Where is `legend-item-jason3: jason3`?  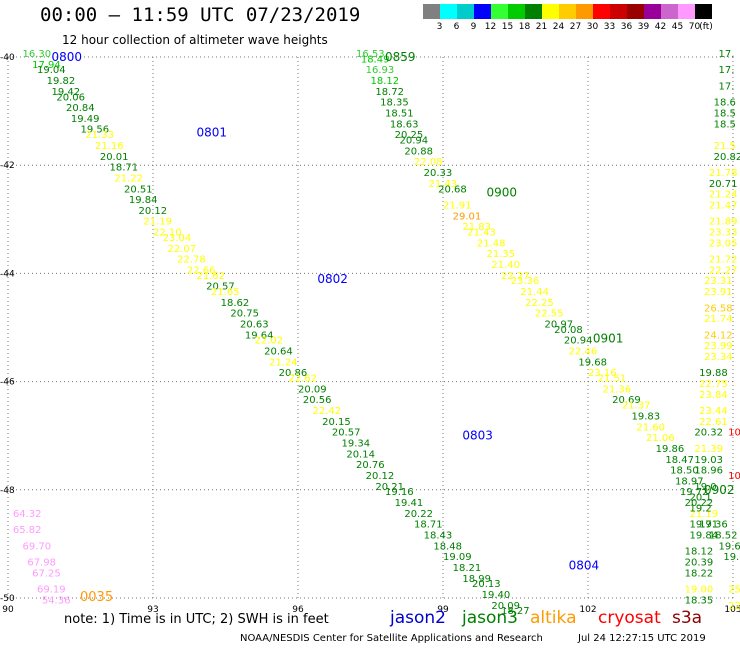
legend-item-jason3: jason3 is located at coordinates (490, 618).